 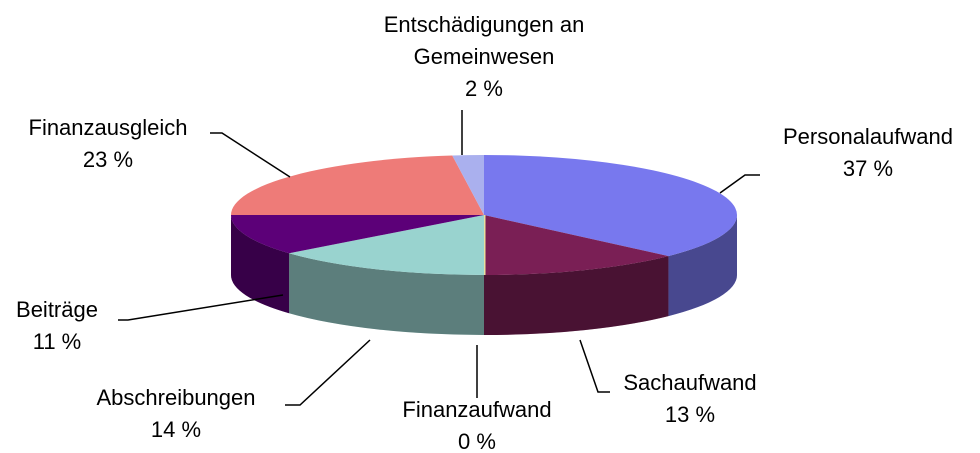 I want to click on value-label: 37 %, so click(x=868, y=168).